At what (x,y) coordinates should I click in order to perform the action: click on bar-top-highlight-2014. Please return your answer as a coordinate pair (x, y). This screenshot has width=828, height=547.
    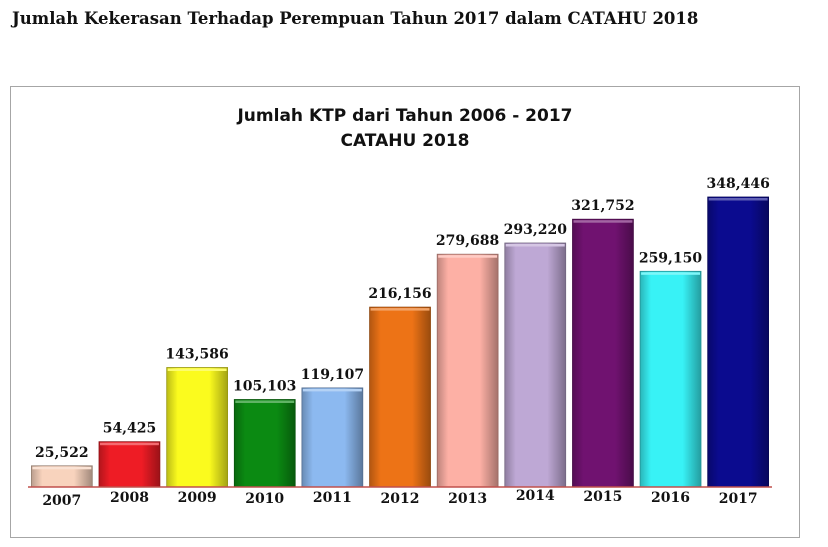
    Looking at the image, I should click on (535, 245).